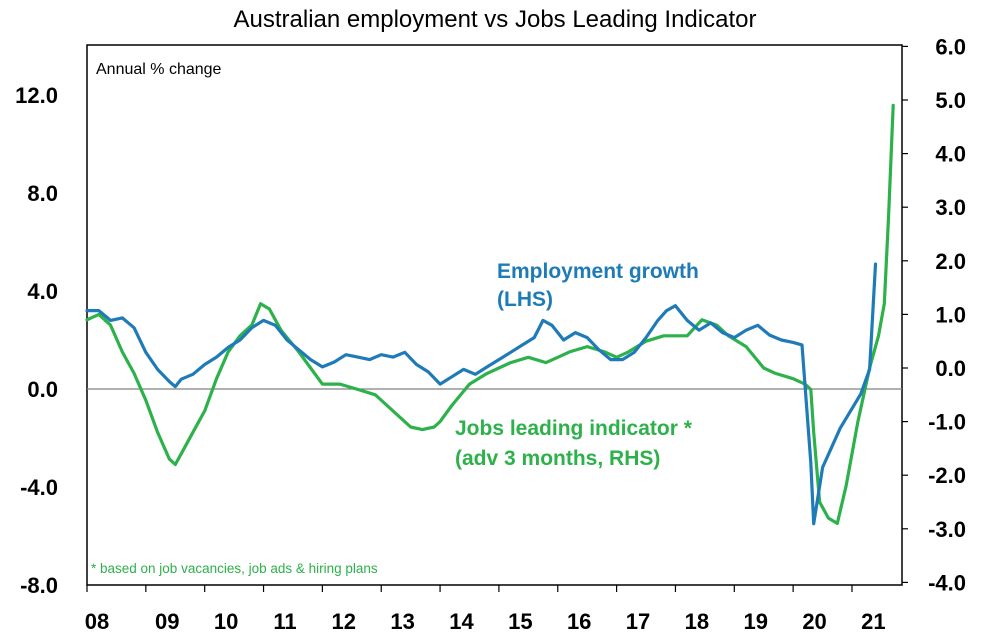 This screenshot has width=990, height=640. Describe the element at coordinates (485, 609) in the screenshot. I see `x-ticks: 08 09 10 11 12 13 14 15 16 17 18 19 20 21` at that location.